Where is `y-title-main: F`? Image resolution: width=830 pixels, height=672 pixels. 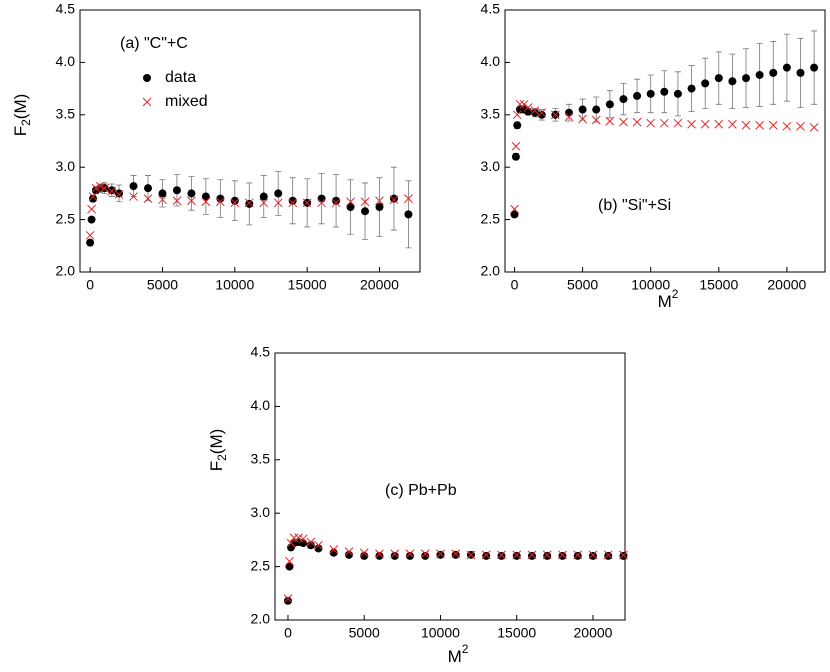 y-title-main: F is located at coordinates (216, 466).